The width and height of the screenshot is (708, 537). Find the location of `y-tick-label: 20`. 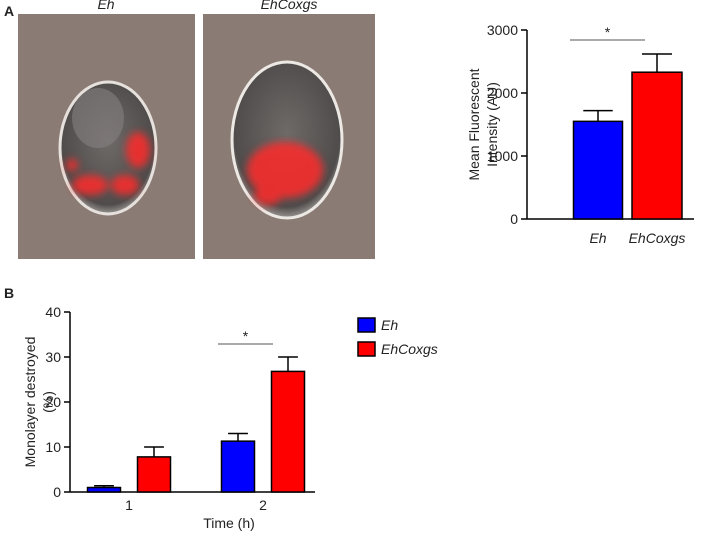

y-tick-label: 20 is located at coordinates (53, 402).